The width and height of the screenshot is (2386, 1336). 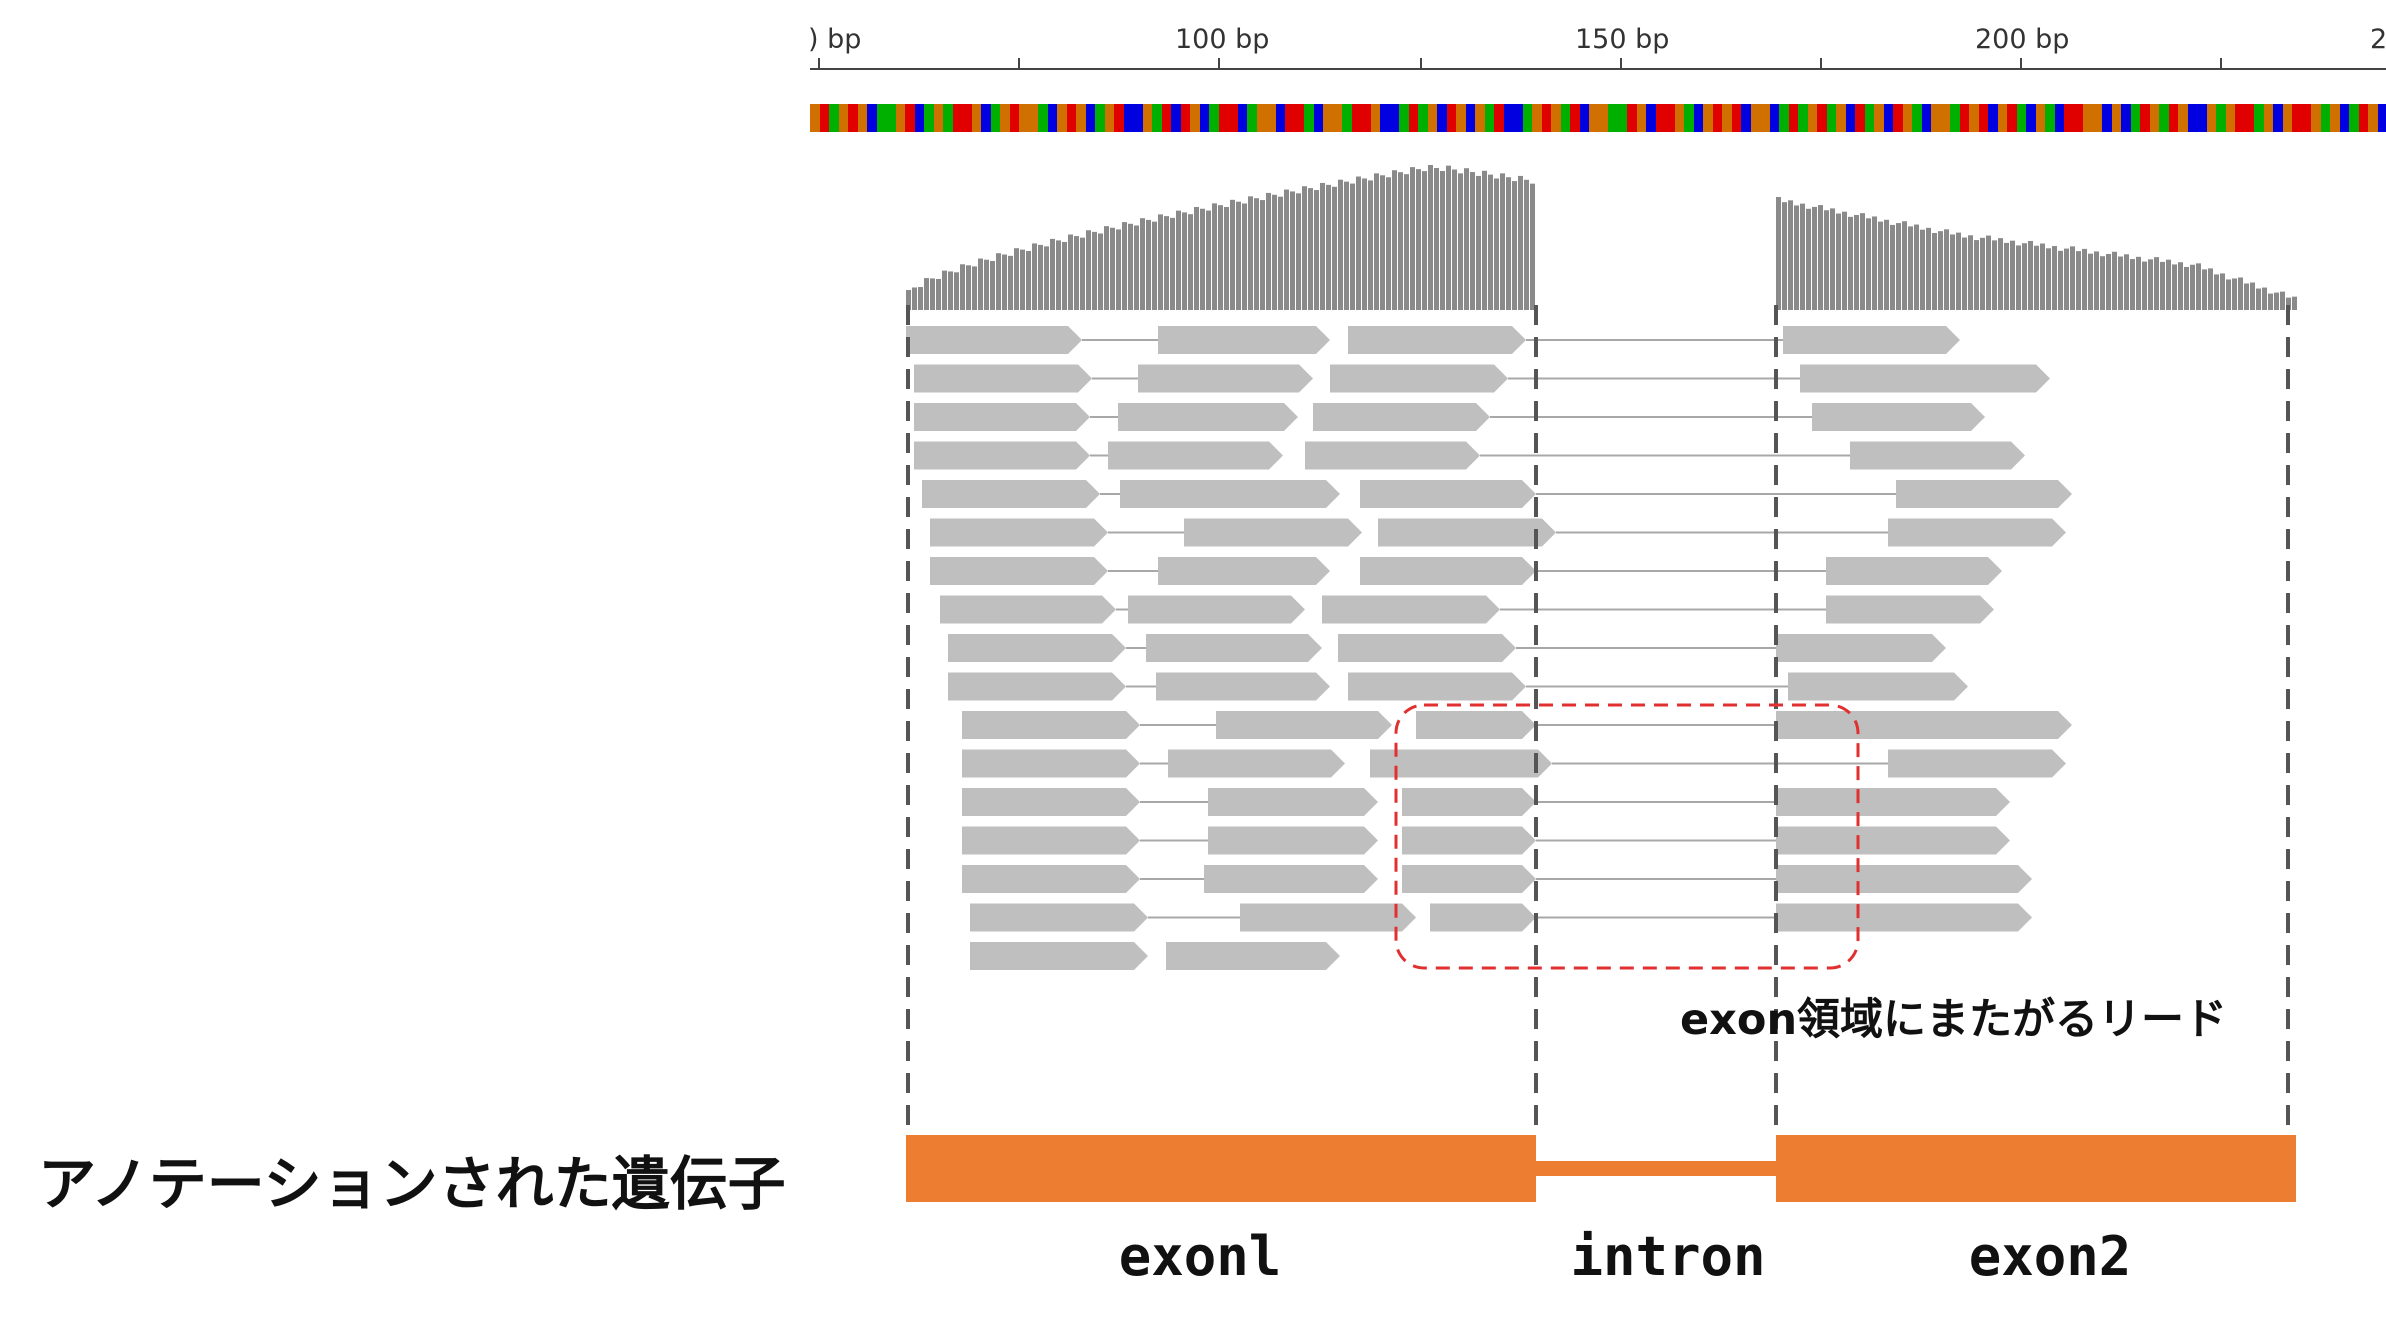 What do you see at coordinates (1601, 237) in the screenshot?
I see `coverage-track` at bounding box center [1601, 237].